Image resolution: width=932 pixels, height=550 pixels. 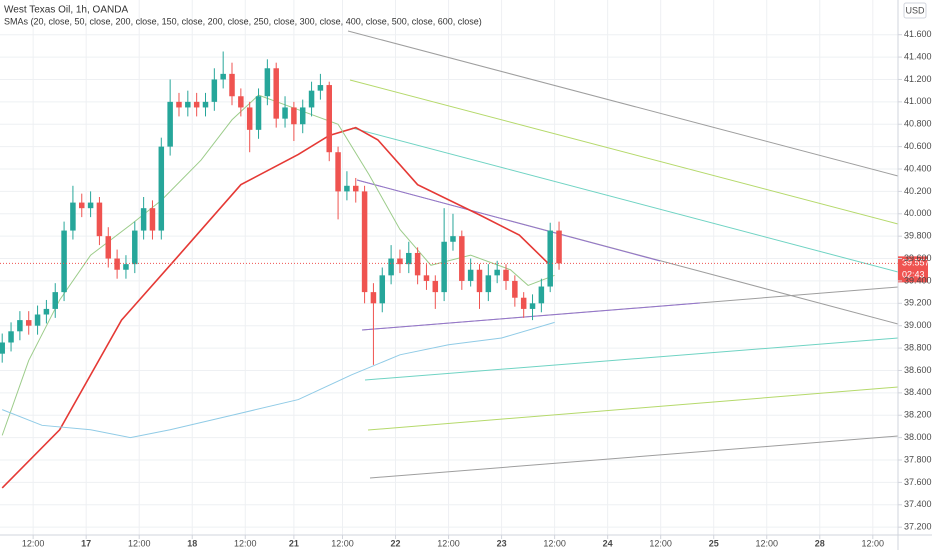 I want to click on y-tick-label: 39.600, so click(x=918, y=258).